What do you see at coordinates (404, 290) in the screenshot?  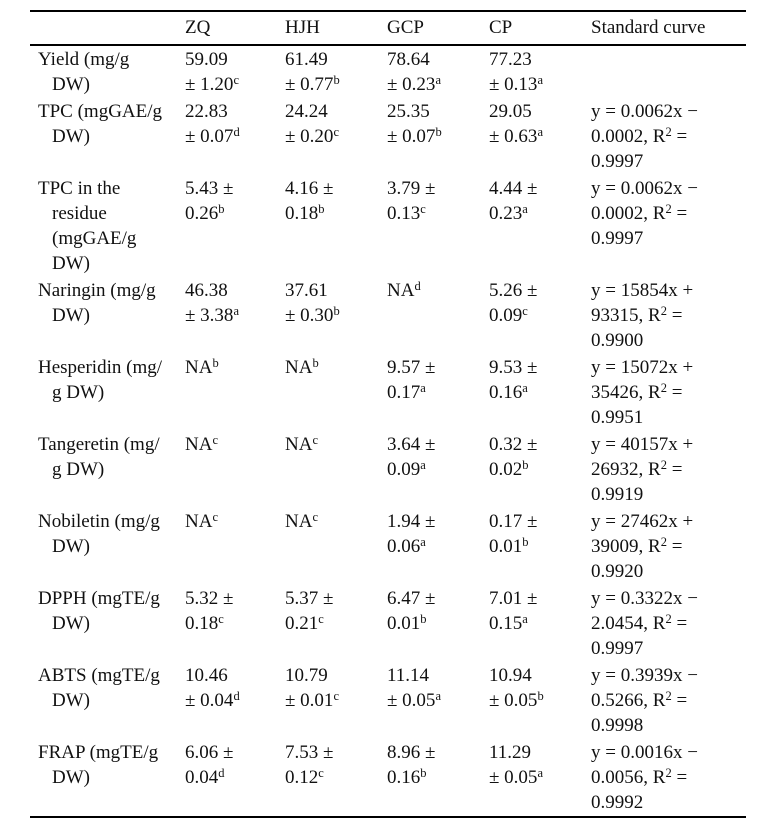 I see `cell-line: NAd` at bounding box center [404, 290].